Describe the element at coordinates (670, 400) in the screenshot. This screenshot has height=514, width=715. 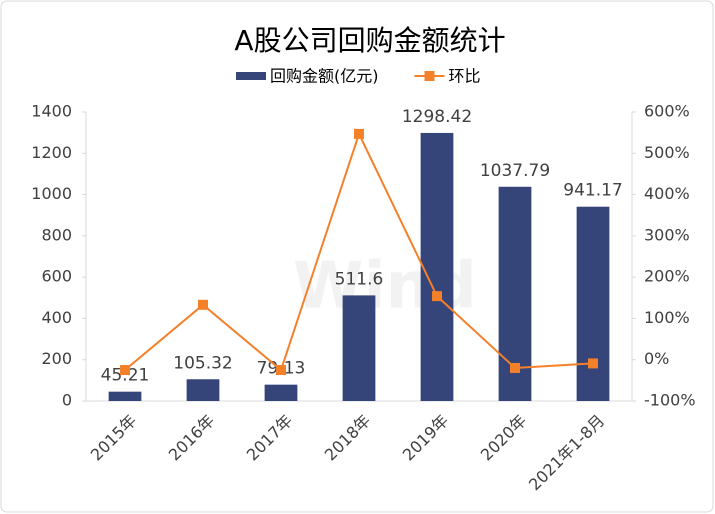
I see `y2-tick-label: -100%` at that location.